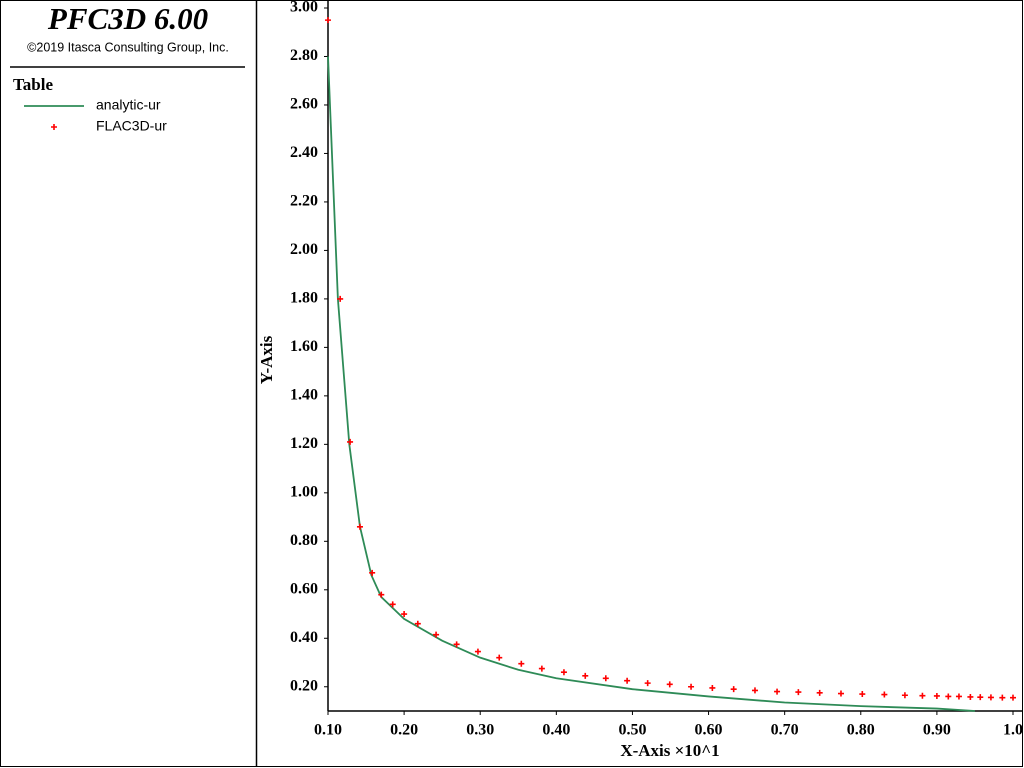  Describe the element at coordinates (1013, 730) in the screenshot. I see `x-tick-label: 1.0` at that location.